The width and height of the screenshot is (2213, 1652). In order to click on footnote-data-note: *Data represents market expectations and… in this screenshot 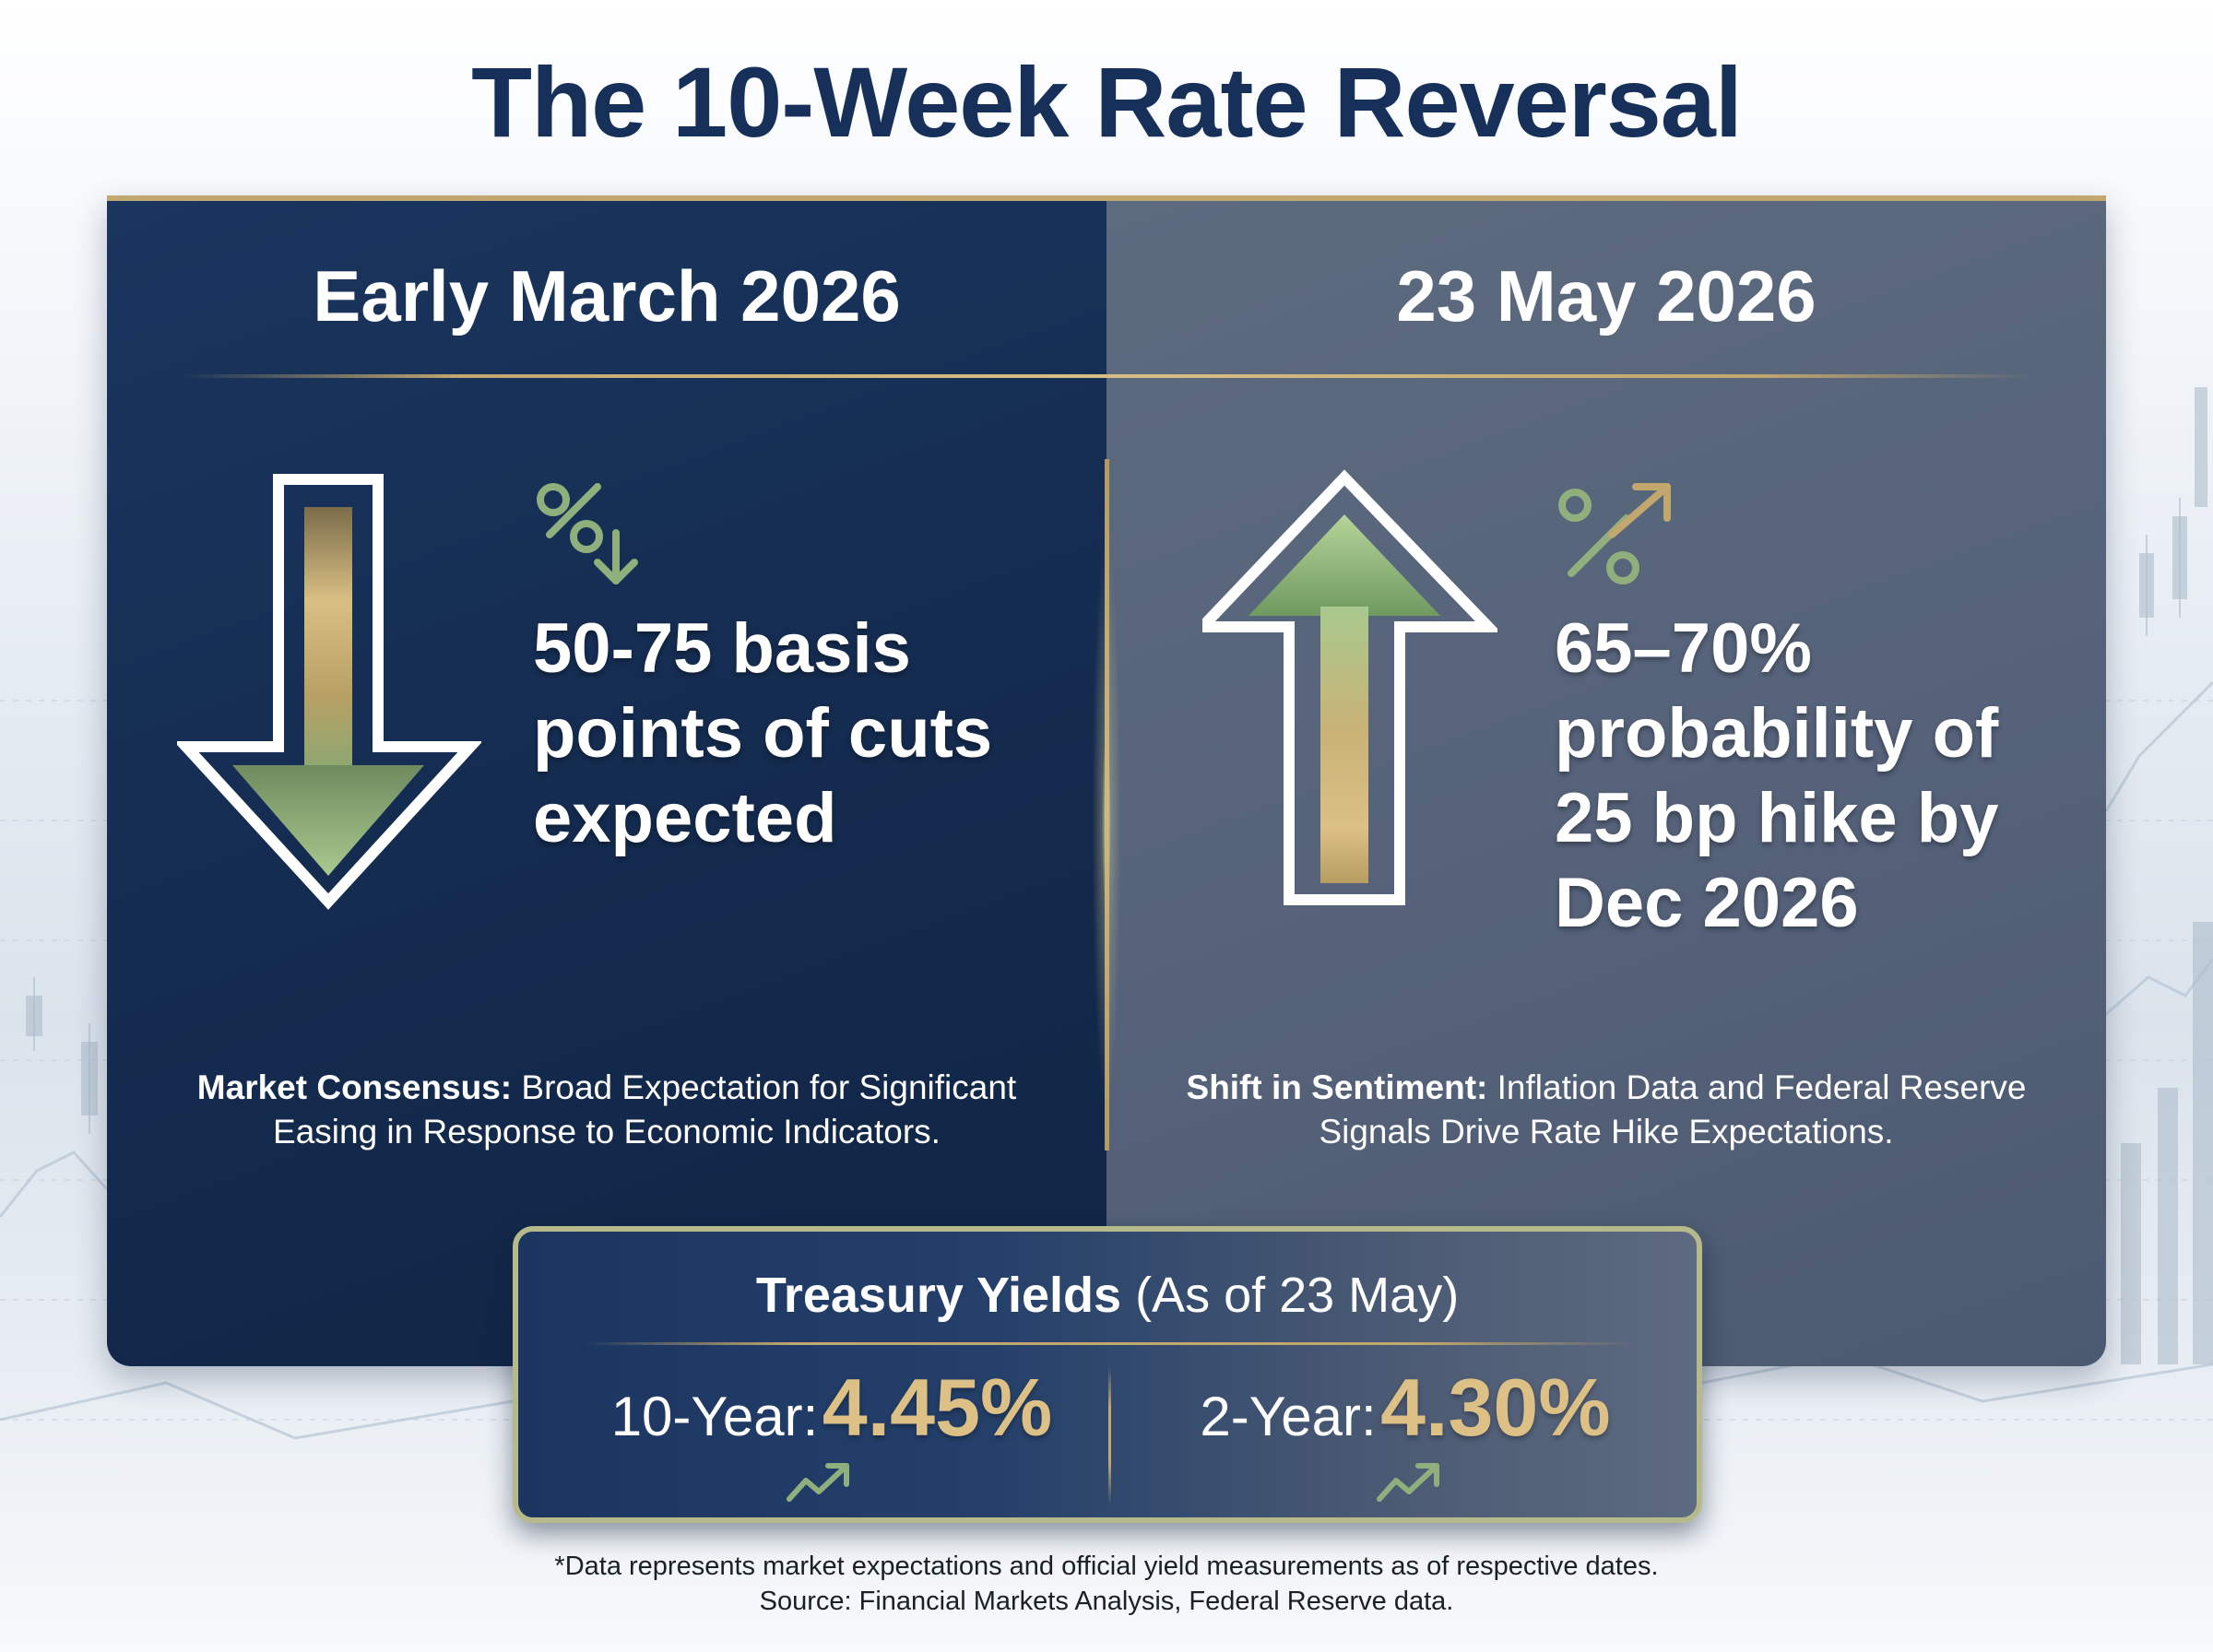, I will do `click(1106, 1566)`.